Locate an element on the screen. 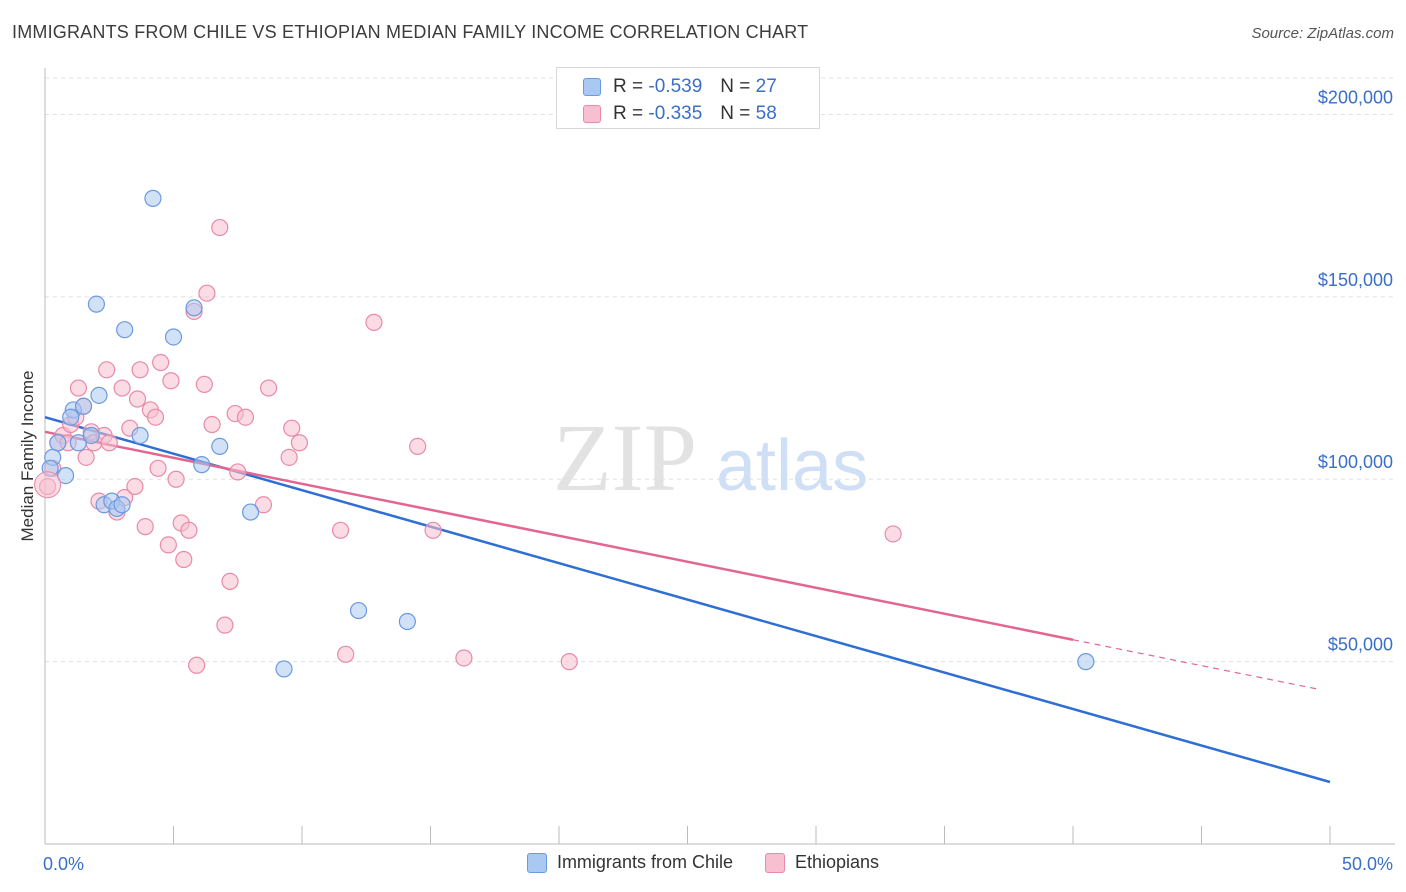 Image resolution: width=1406 pixels, height=892 pixels. watermark: ZIP atlas is located at coordinates (710, 457).